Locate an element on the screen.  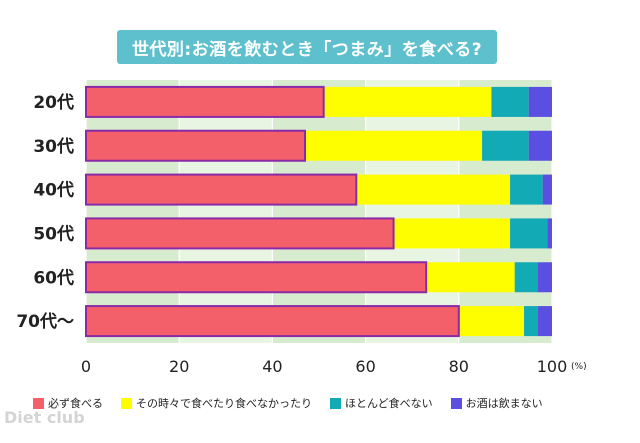
x-unit-label: (%) is located at coordinates (579, 367).